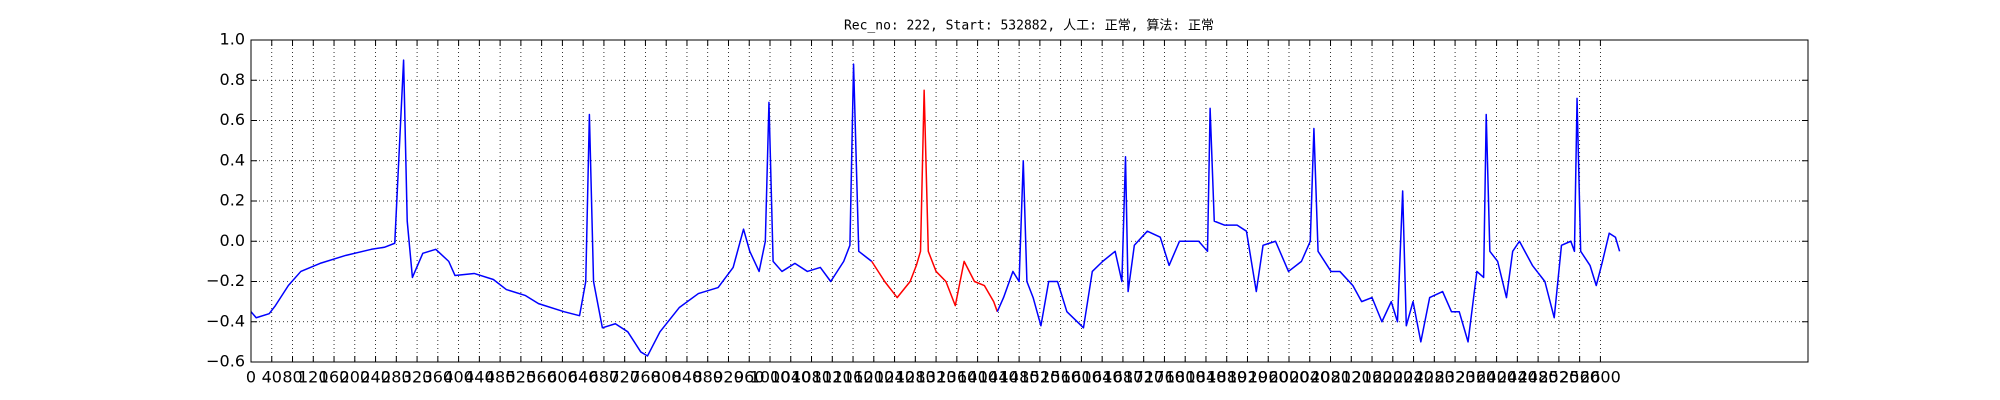 This screenshot has width=2000, height=400. Describe the element at coordinates (1579, 377) in the screenshot. I see `x-tick-label: 2560` at that location.